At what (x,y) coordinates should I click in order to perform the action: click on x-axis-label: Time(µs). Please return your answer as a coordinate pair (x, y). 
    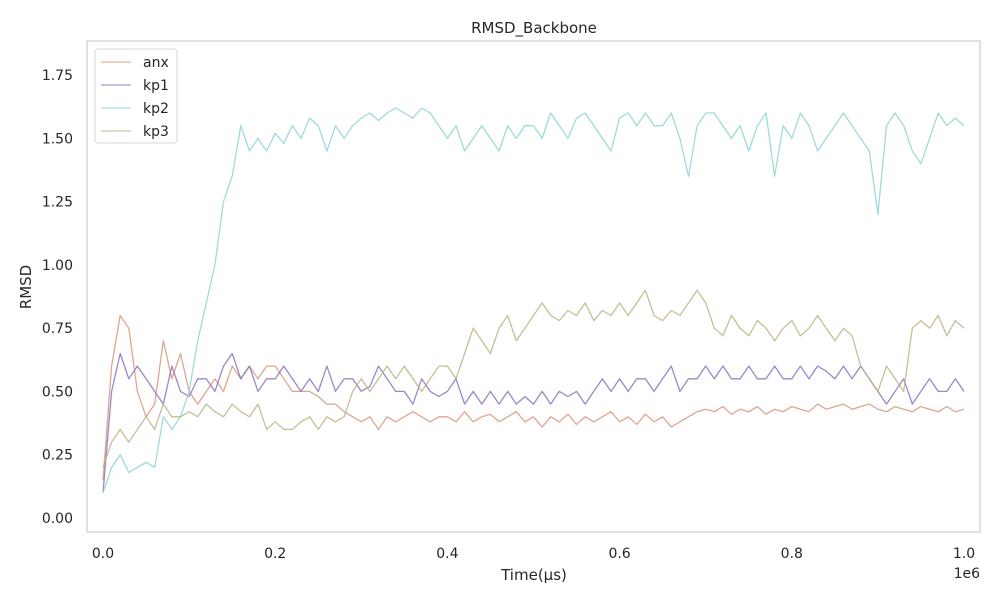
    Looking at the image, I should click on (533, 575).